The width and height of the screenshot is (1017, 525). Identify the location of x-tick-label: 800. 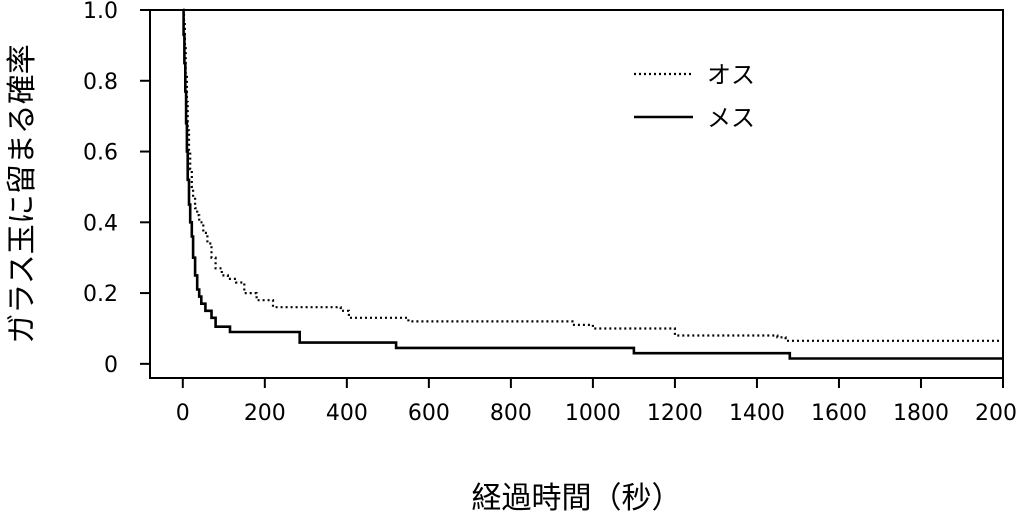
(511, 413).